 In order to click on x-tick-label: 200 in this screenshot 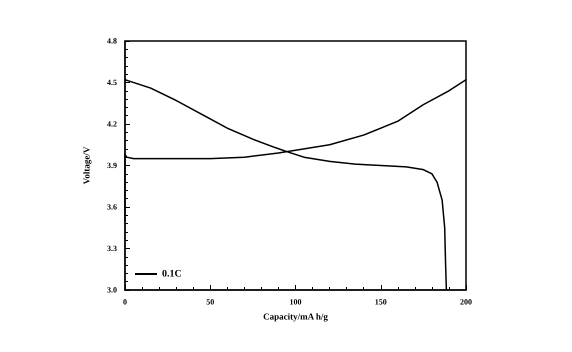, I will do `click(466, 302)`.